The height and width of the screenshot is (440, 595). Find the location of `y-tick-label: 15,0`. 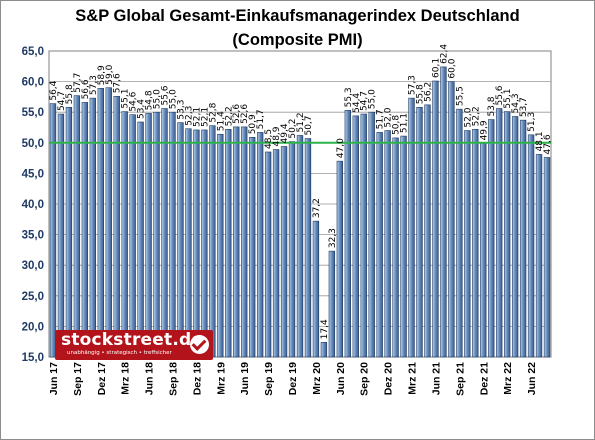

y-tick-label: 15,0 is located at coordinates (33, 358).